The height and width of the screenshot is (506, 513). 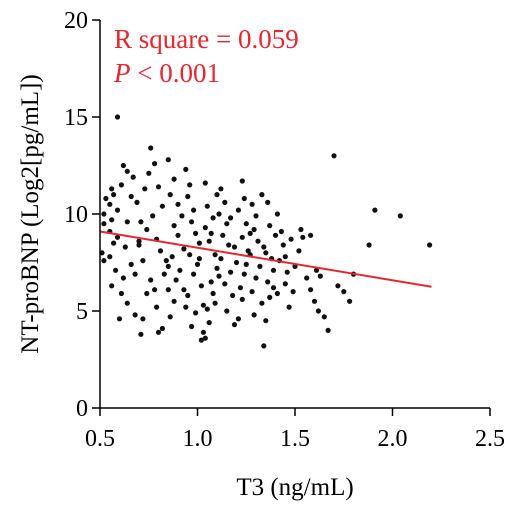 I want to click on x-tick-label-3: 2.0, so click(x=393, y=439).